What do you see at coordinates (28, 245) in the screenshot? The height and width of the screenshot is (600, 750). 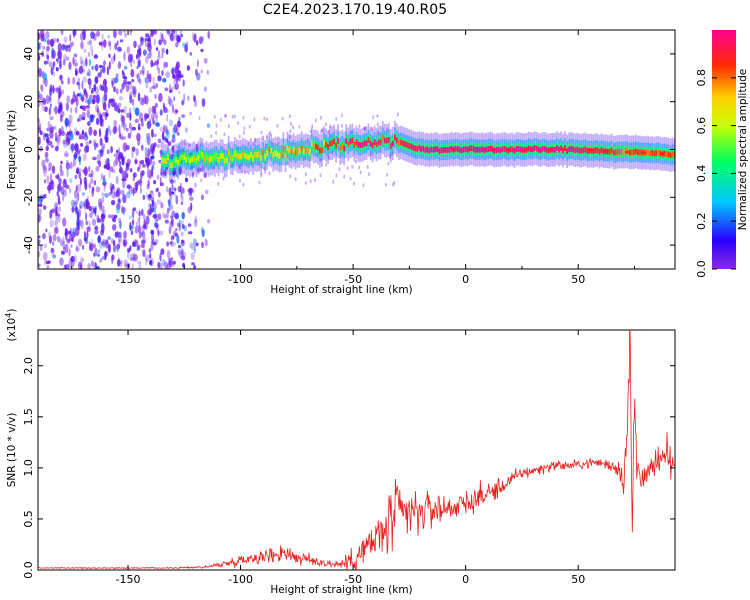 I see `spectrogram-y-tick-label: -40` at bounding box center [28, 245].